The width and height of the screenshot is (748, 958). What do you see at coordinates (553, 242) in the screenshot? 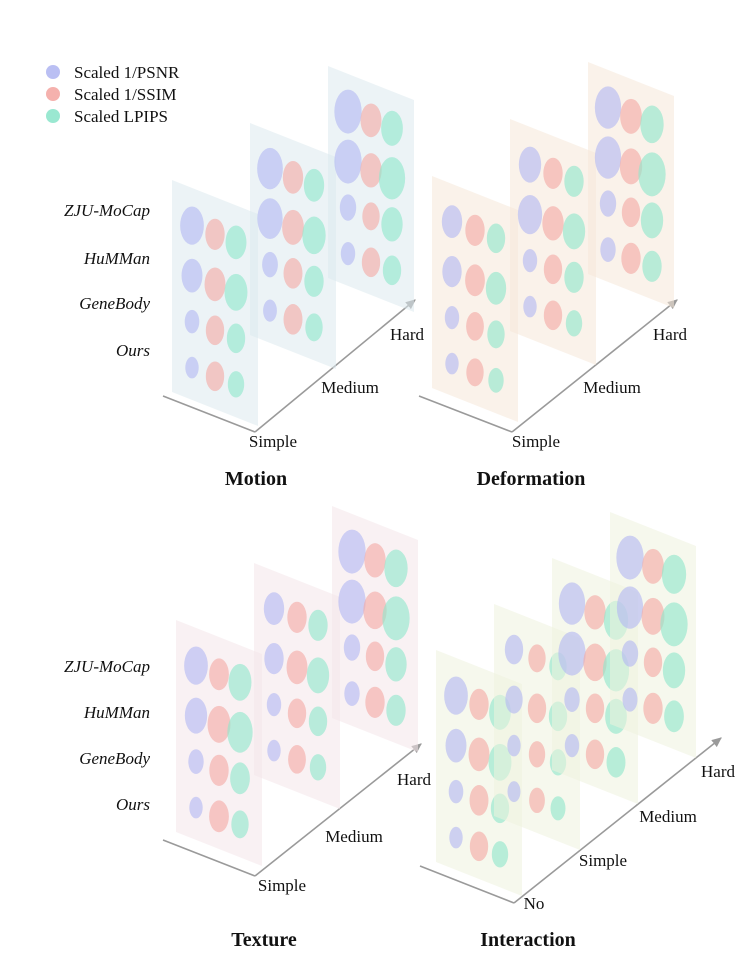
I see `level-plane-medium` at bounding box center [553, 242].